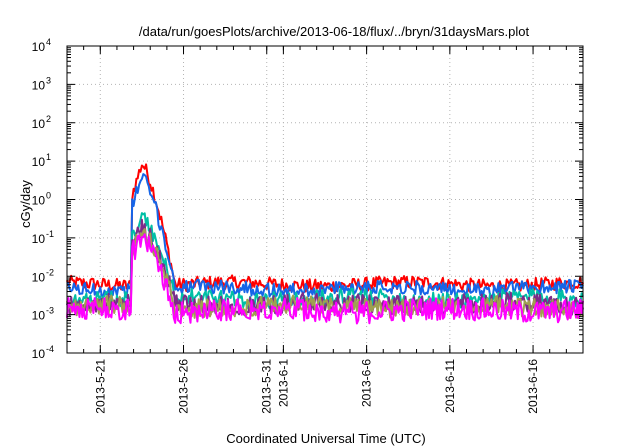 Image resolution: width=640 pixels, height=448 pixels. I want to click on x-tick-label: 2013-6-11, so click(450, 386).